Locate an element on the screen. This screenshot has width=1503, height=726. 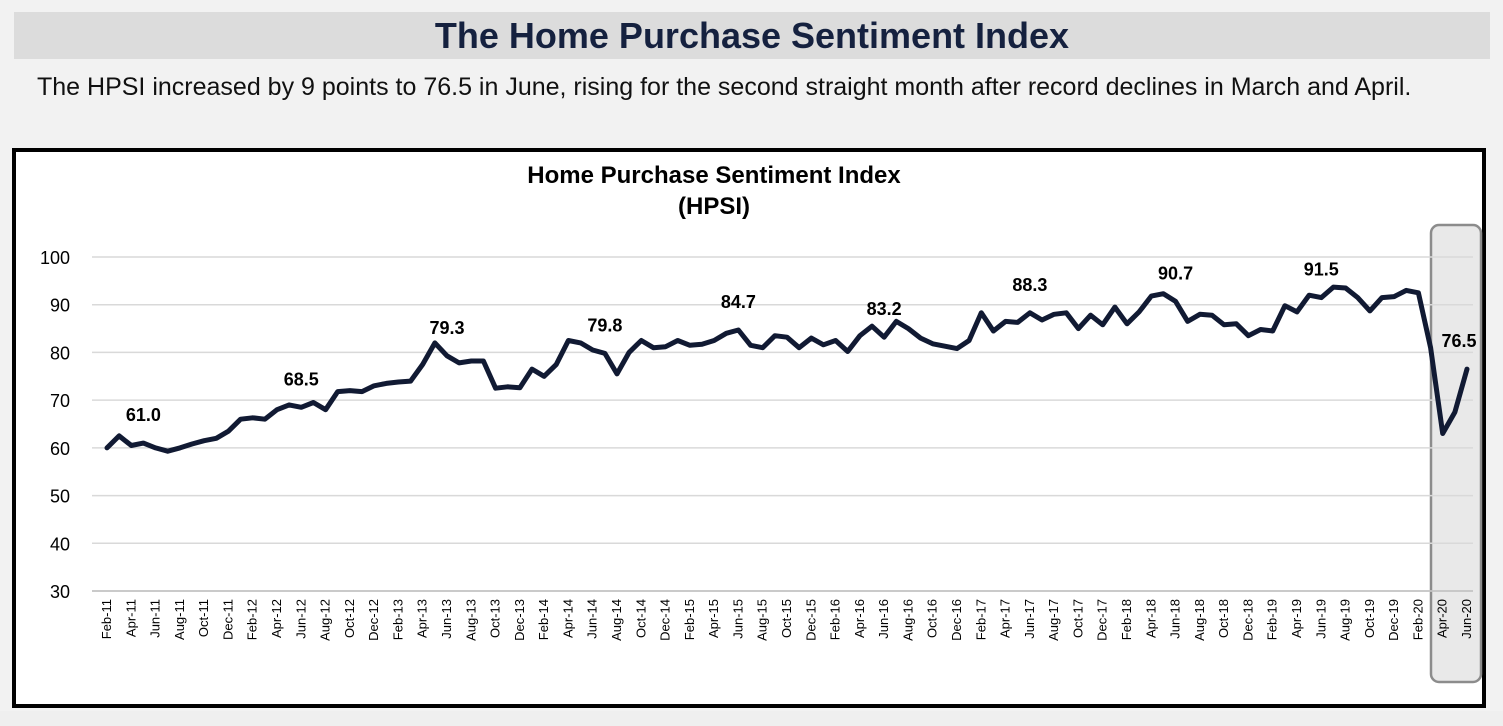
x-tick-label: Feb-19 is located at coordinates (1272, 619).